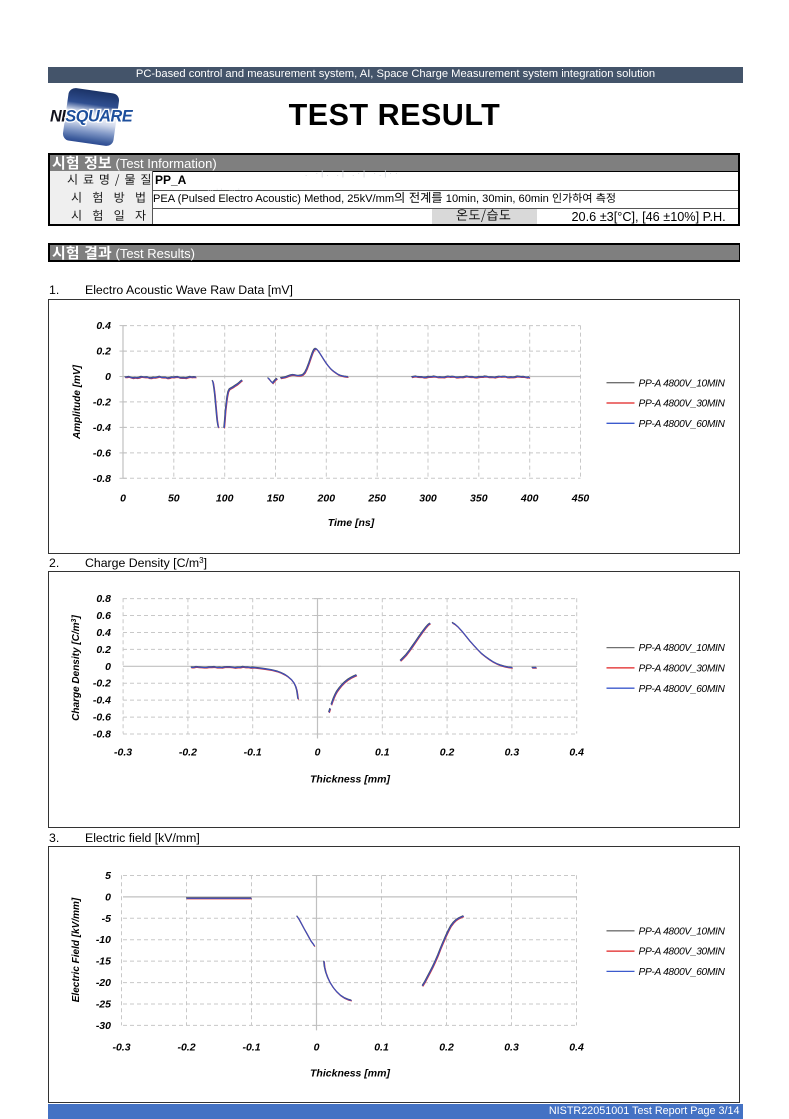 This screenshot has width=789, height=1119. I want to click on svg-text: 350, so click(479, 499).